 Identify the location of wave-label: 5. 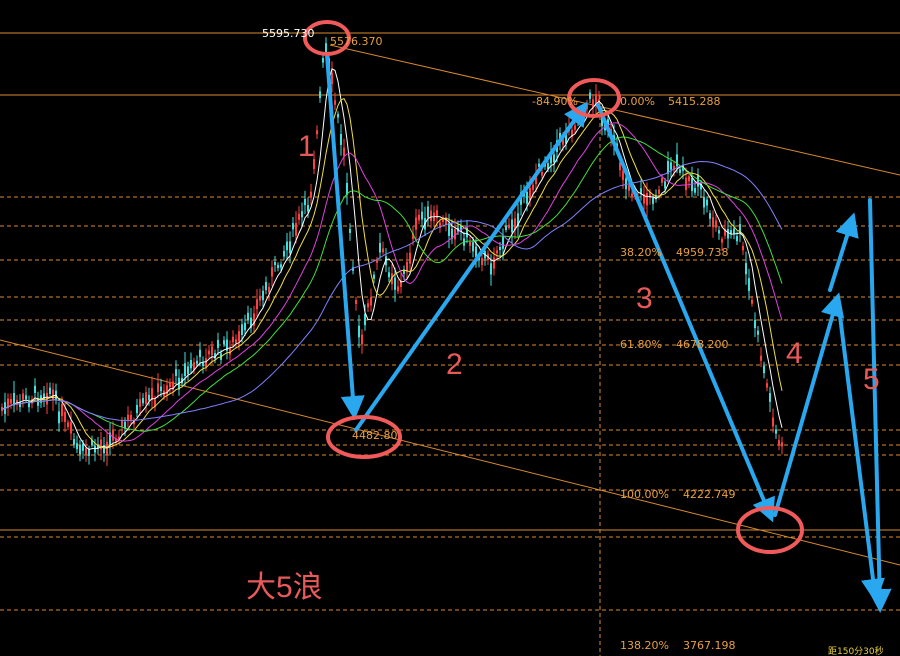
(871, 379).